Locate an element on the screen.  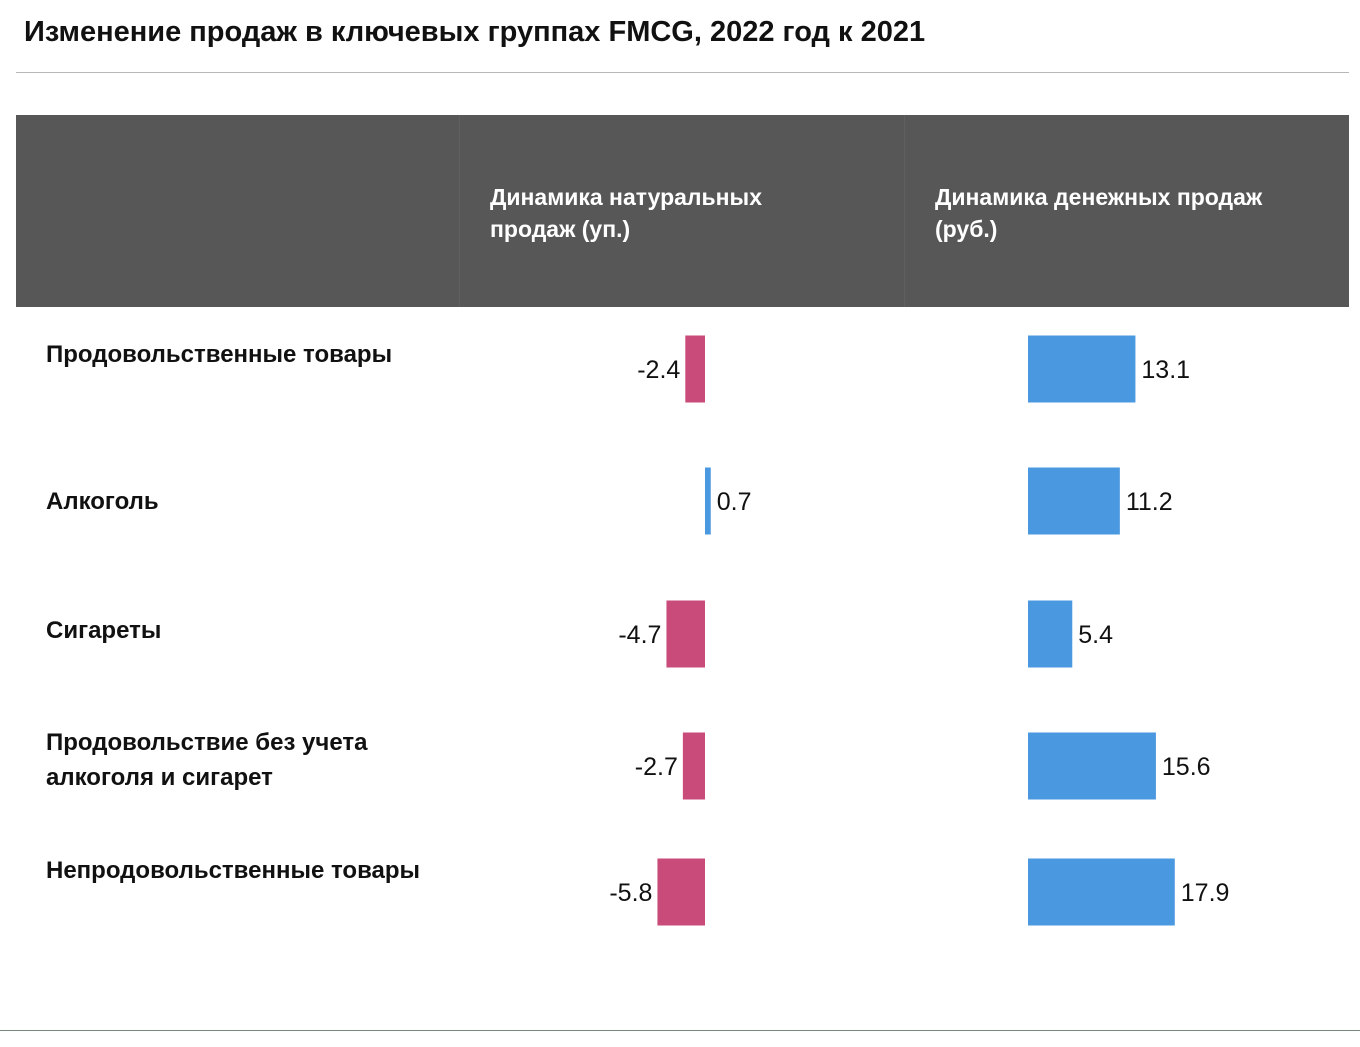
value-label-natural-nonfood: -5.8 is located at coordinates (630, 893).